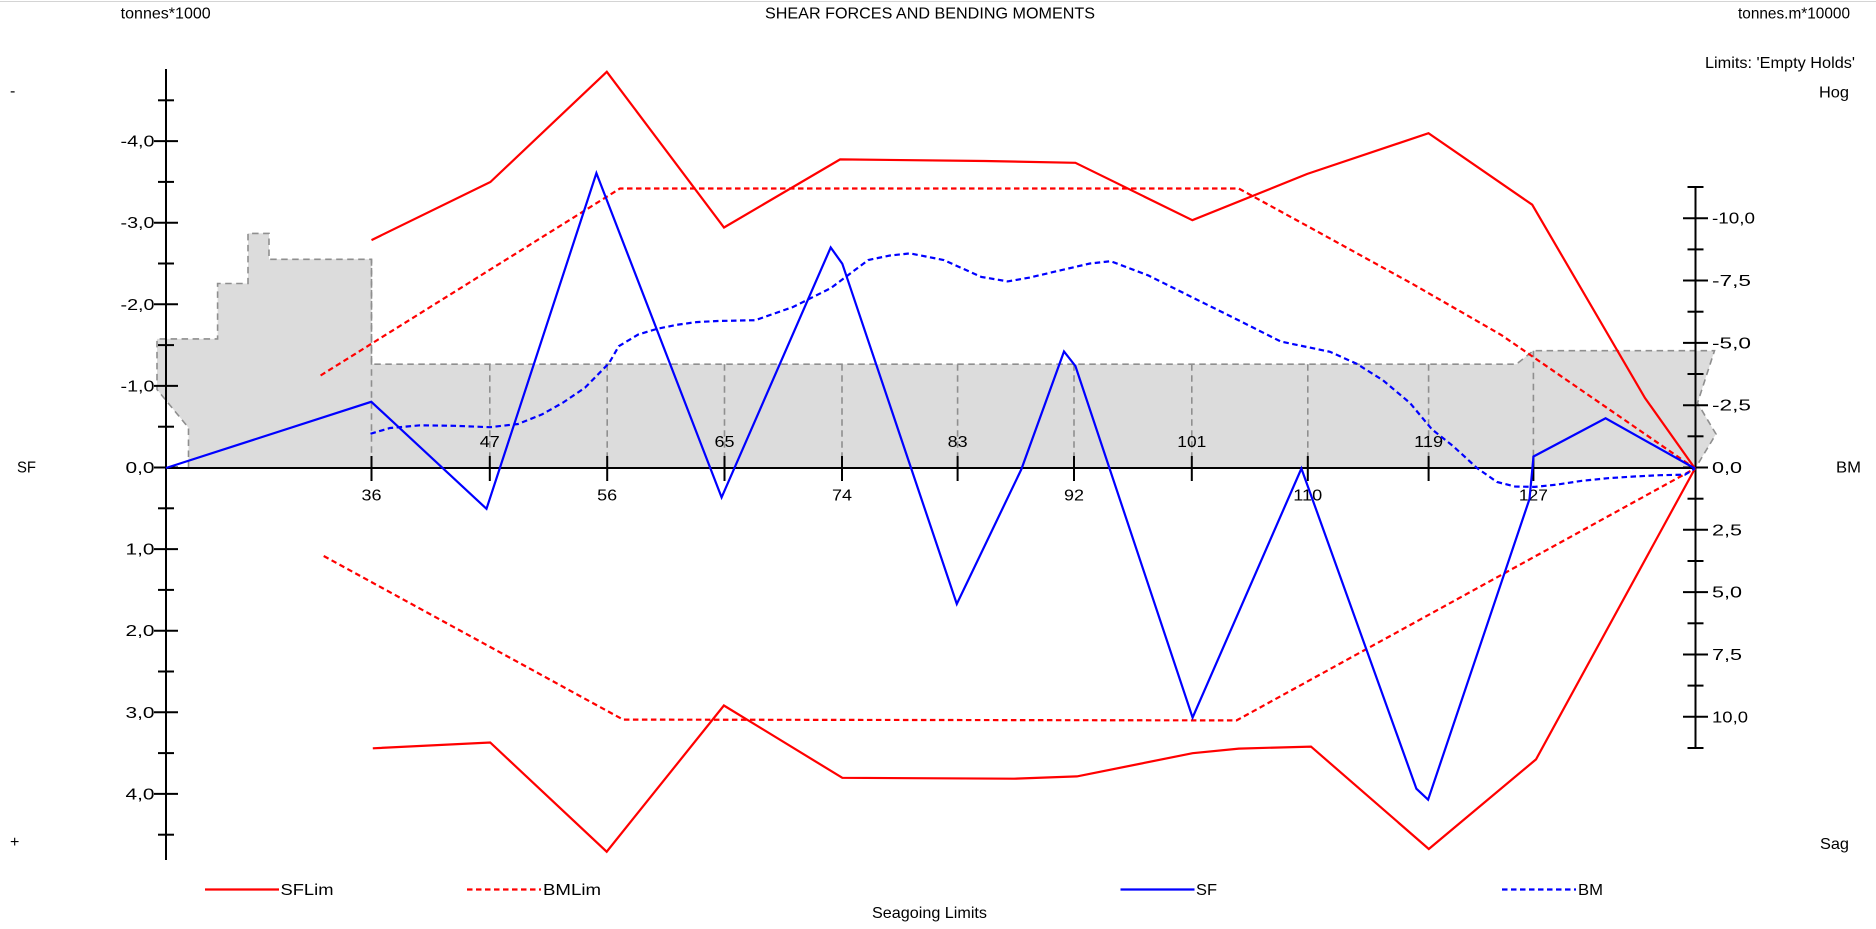  What do you see at coordinates (607, 496) in the screenshot?
I see `svg-text: 56` at bounding box center [607, 496].